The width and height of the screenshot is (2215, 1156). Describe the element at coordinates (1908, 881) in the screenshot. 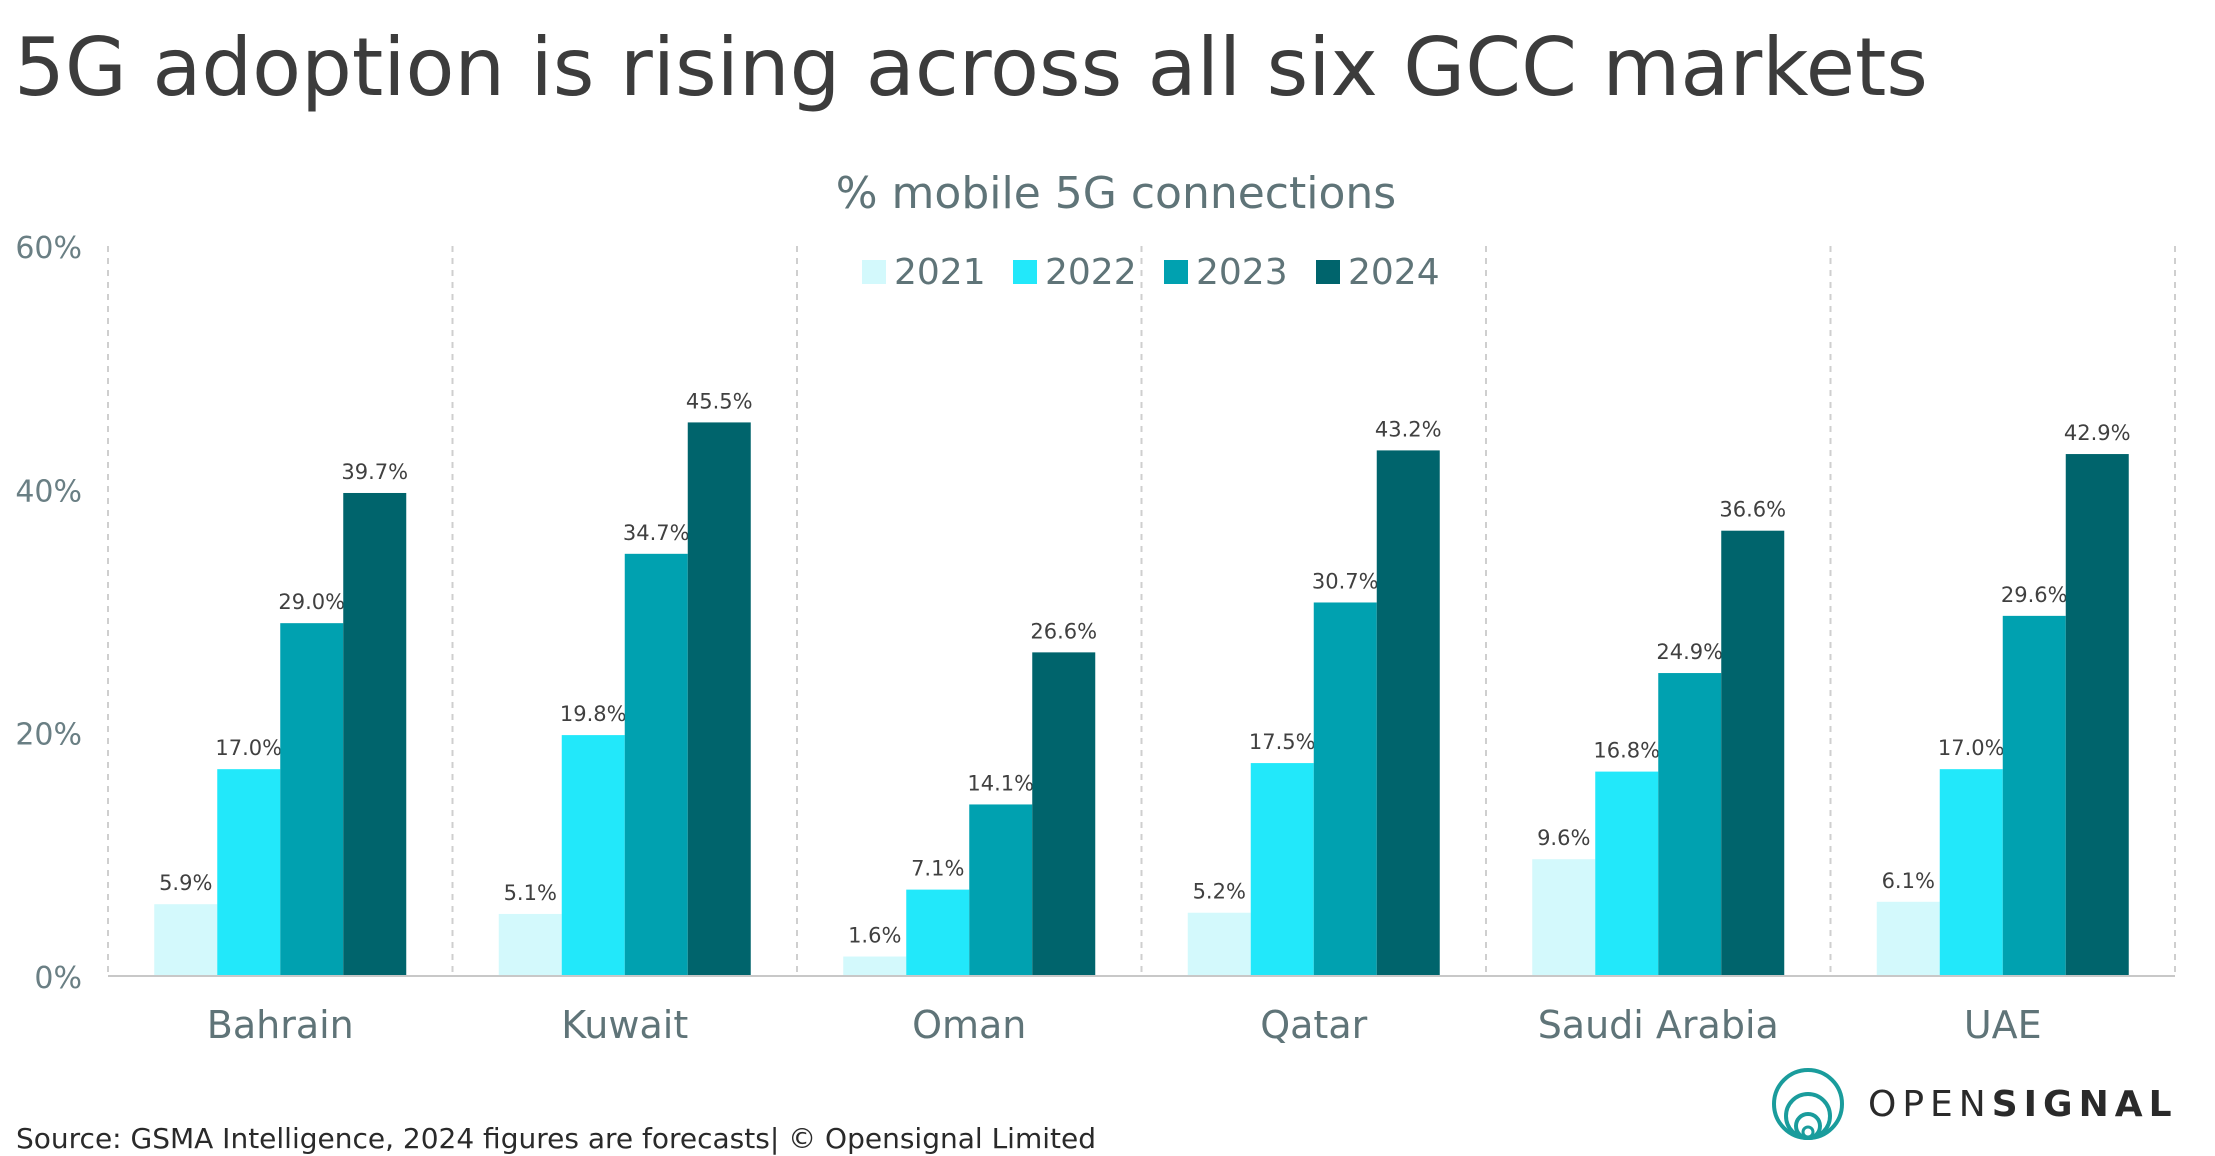

I see `data-label: 6.1%` at that location.